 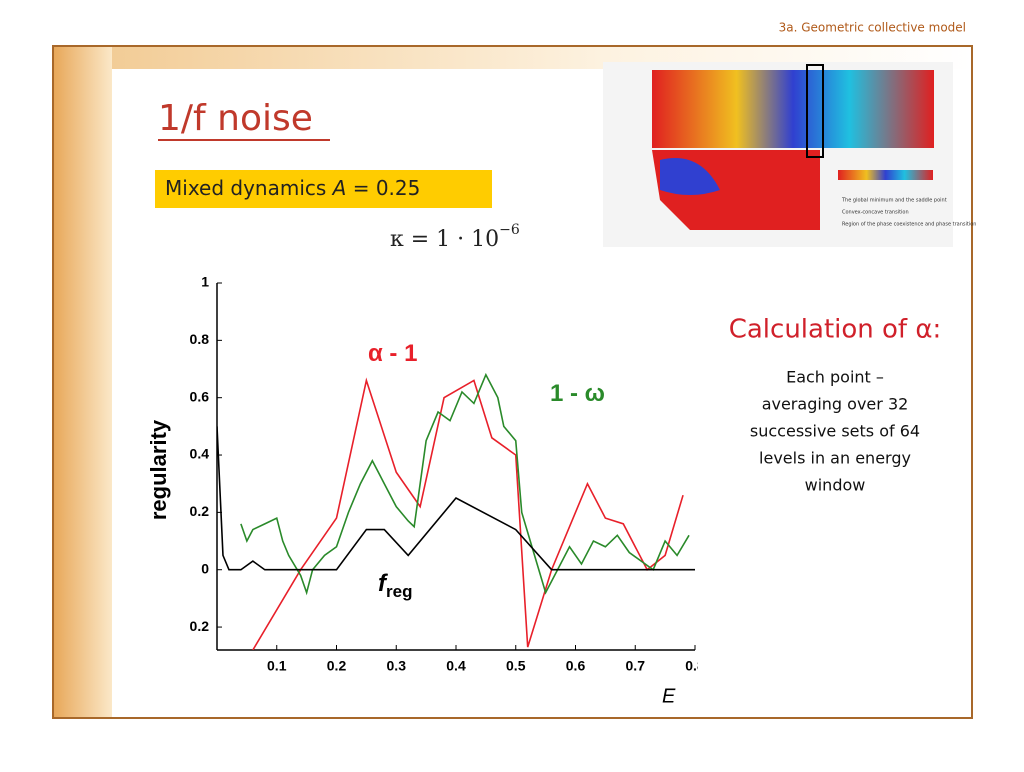 What do you see at coordinates (456, 666) in the screenshot?
I see `x-tick-label: 0.4` at bounding box center [456, 666].